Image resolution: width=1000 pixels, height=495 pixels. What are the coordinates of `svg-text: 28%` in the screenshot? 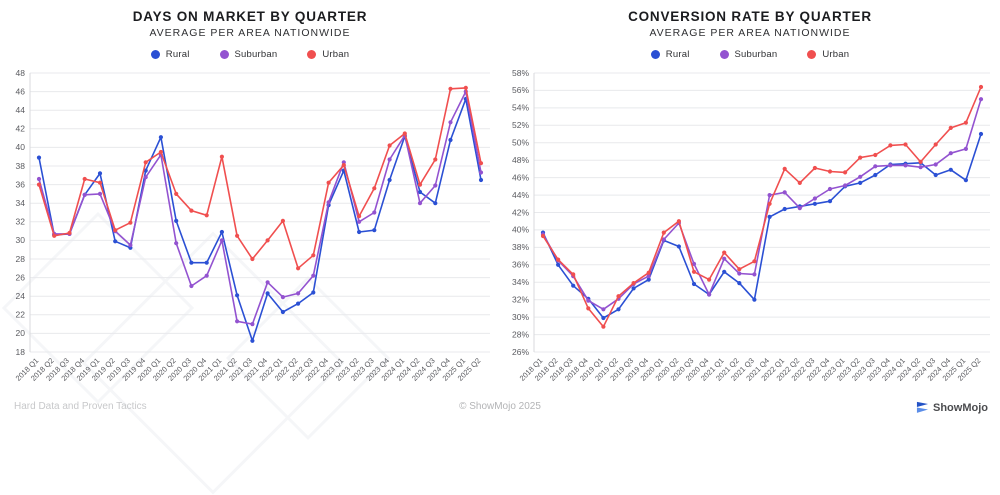 It's located at (520, 334).